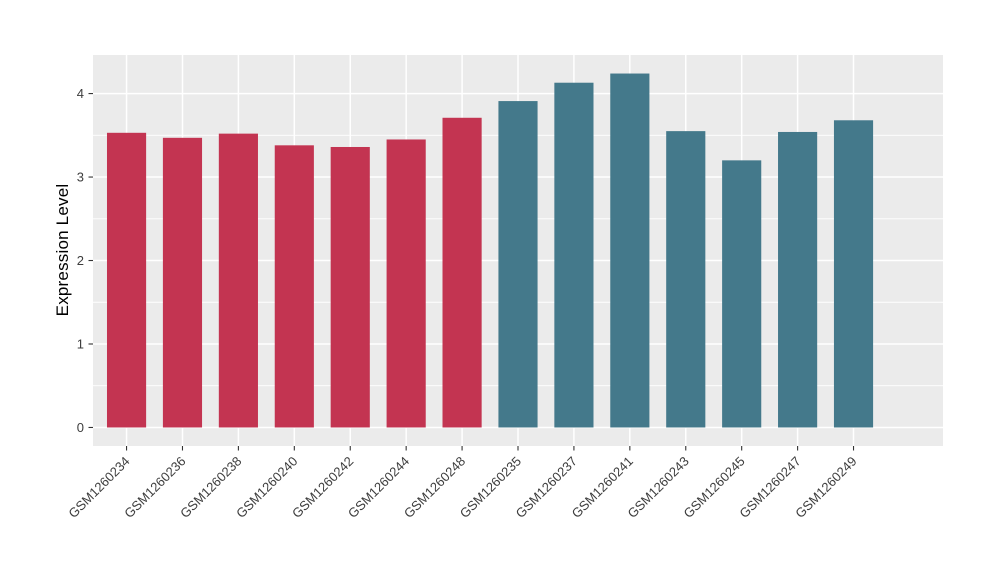 Image resolution: width=1000 pixels, height=580 pixels. Describe the element at coordinates (80, 427) in the screenshot. I see `y-tick-label: 0` at that location.